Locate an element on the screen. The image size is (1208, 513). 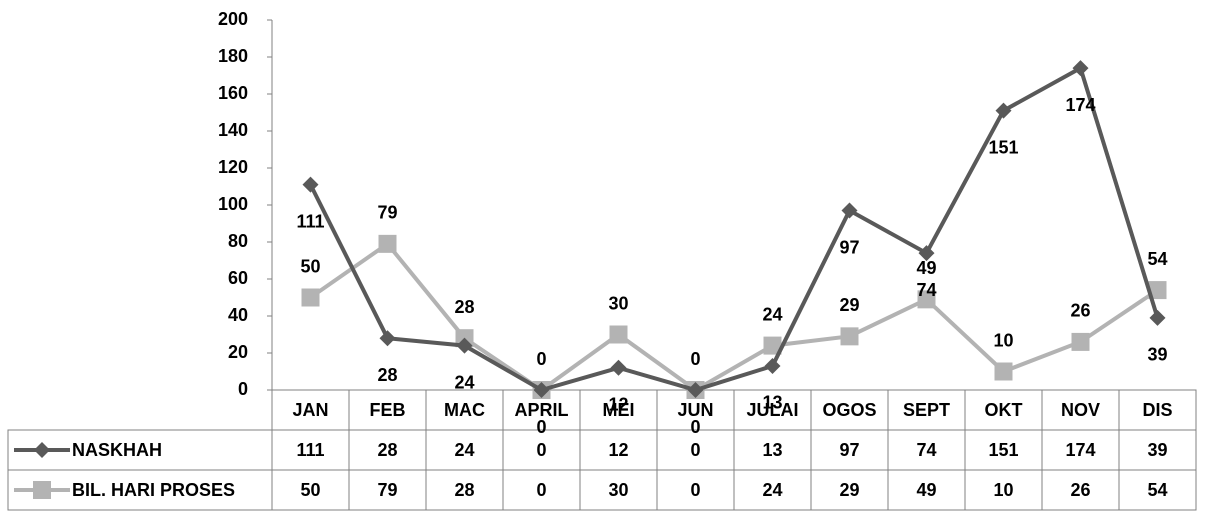
table-value: 54 is located at coordinates (1157, 490).